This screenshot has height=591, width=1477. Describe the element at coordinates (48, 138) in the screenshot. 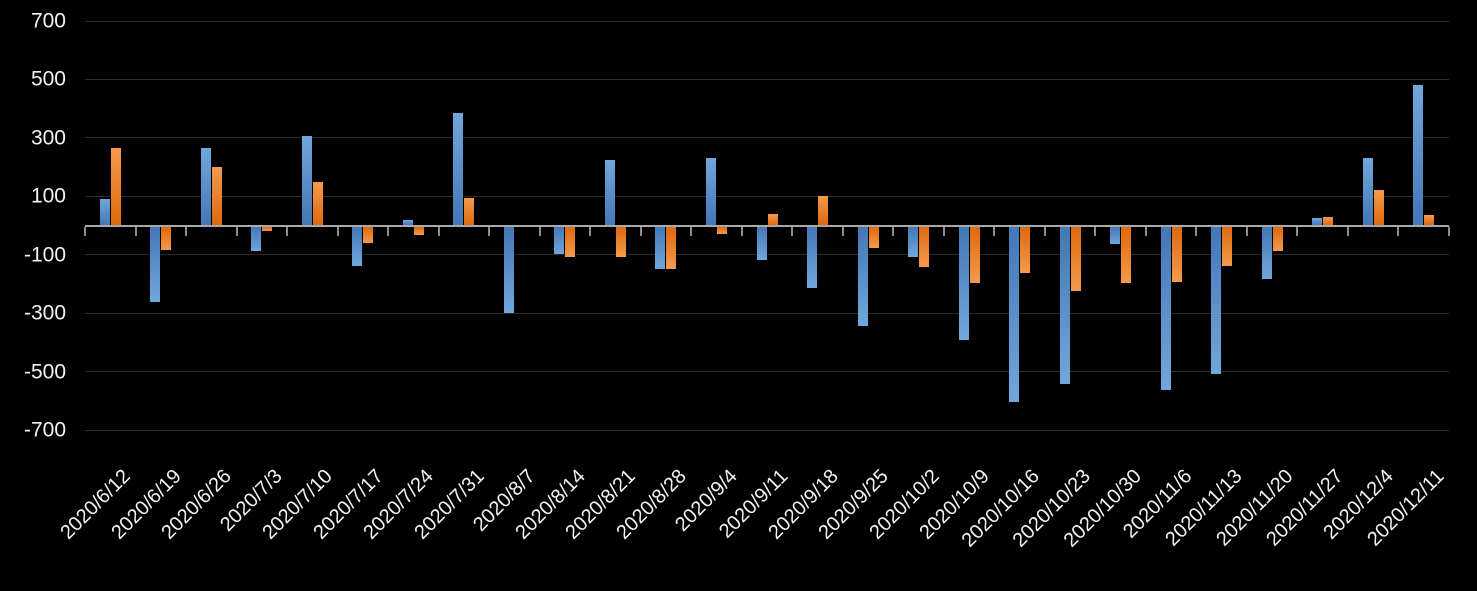

I see `y-axis-label: 300` at that location.